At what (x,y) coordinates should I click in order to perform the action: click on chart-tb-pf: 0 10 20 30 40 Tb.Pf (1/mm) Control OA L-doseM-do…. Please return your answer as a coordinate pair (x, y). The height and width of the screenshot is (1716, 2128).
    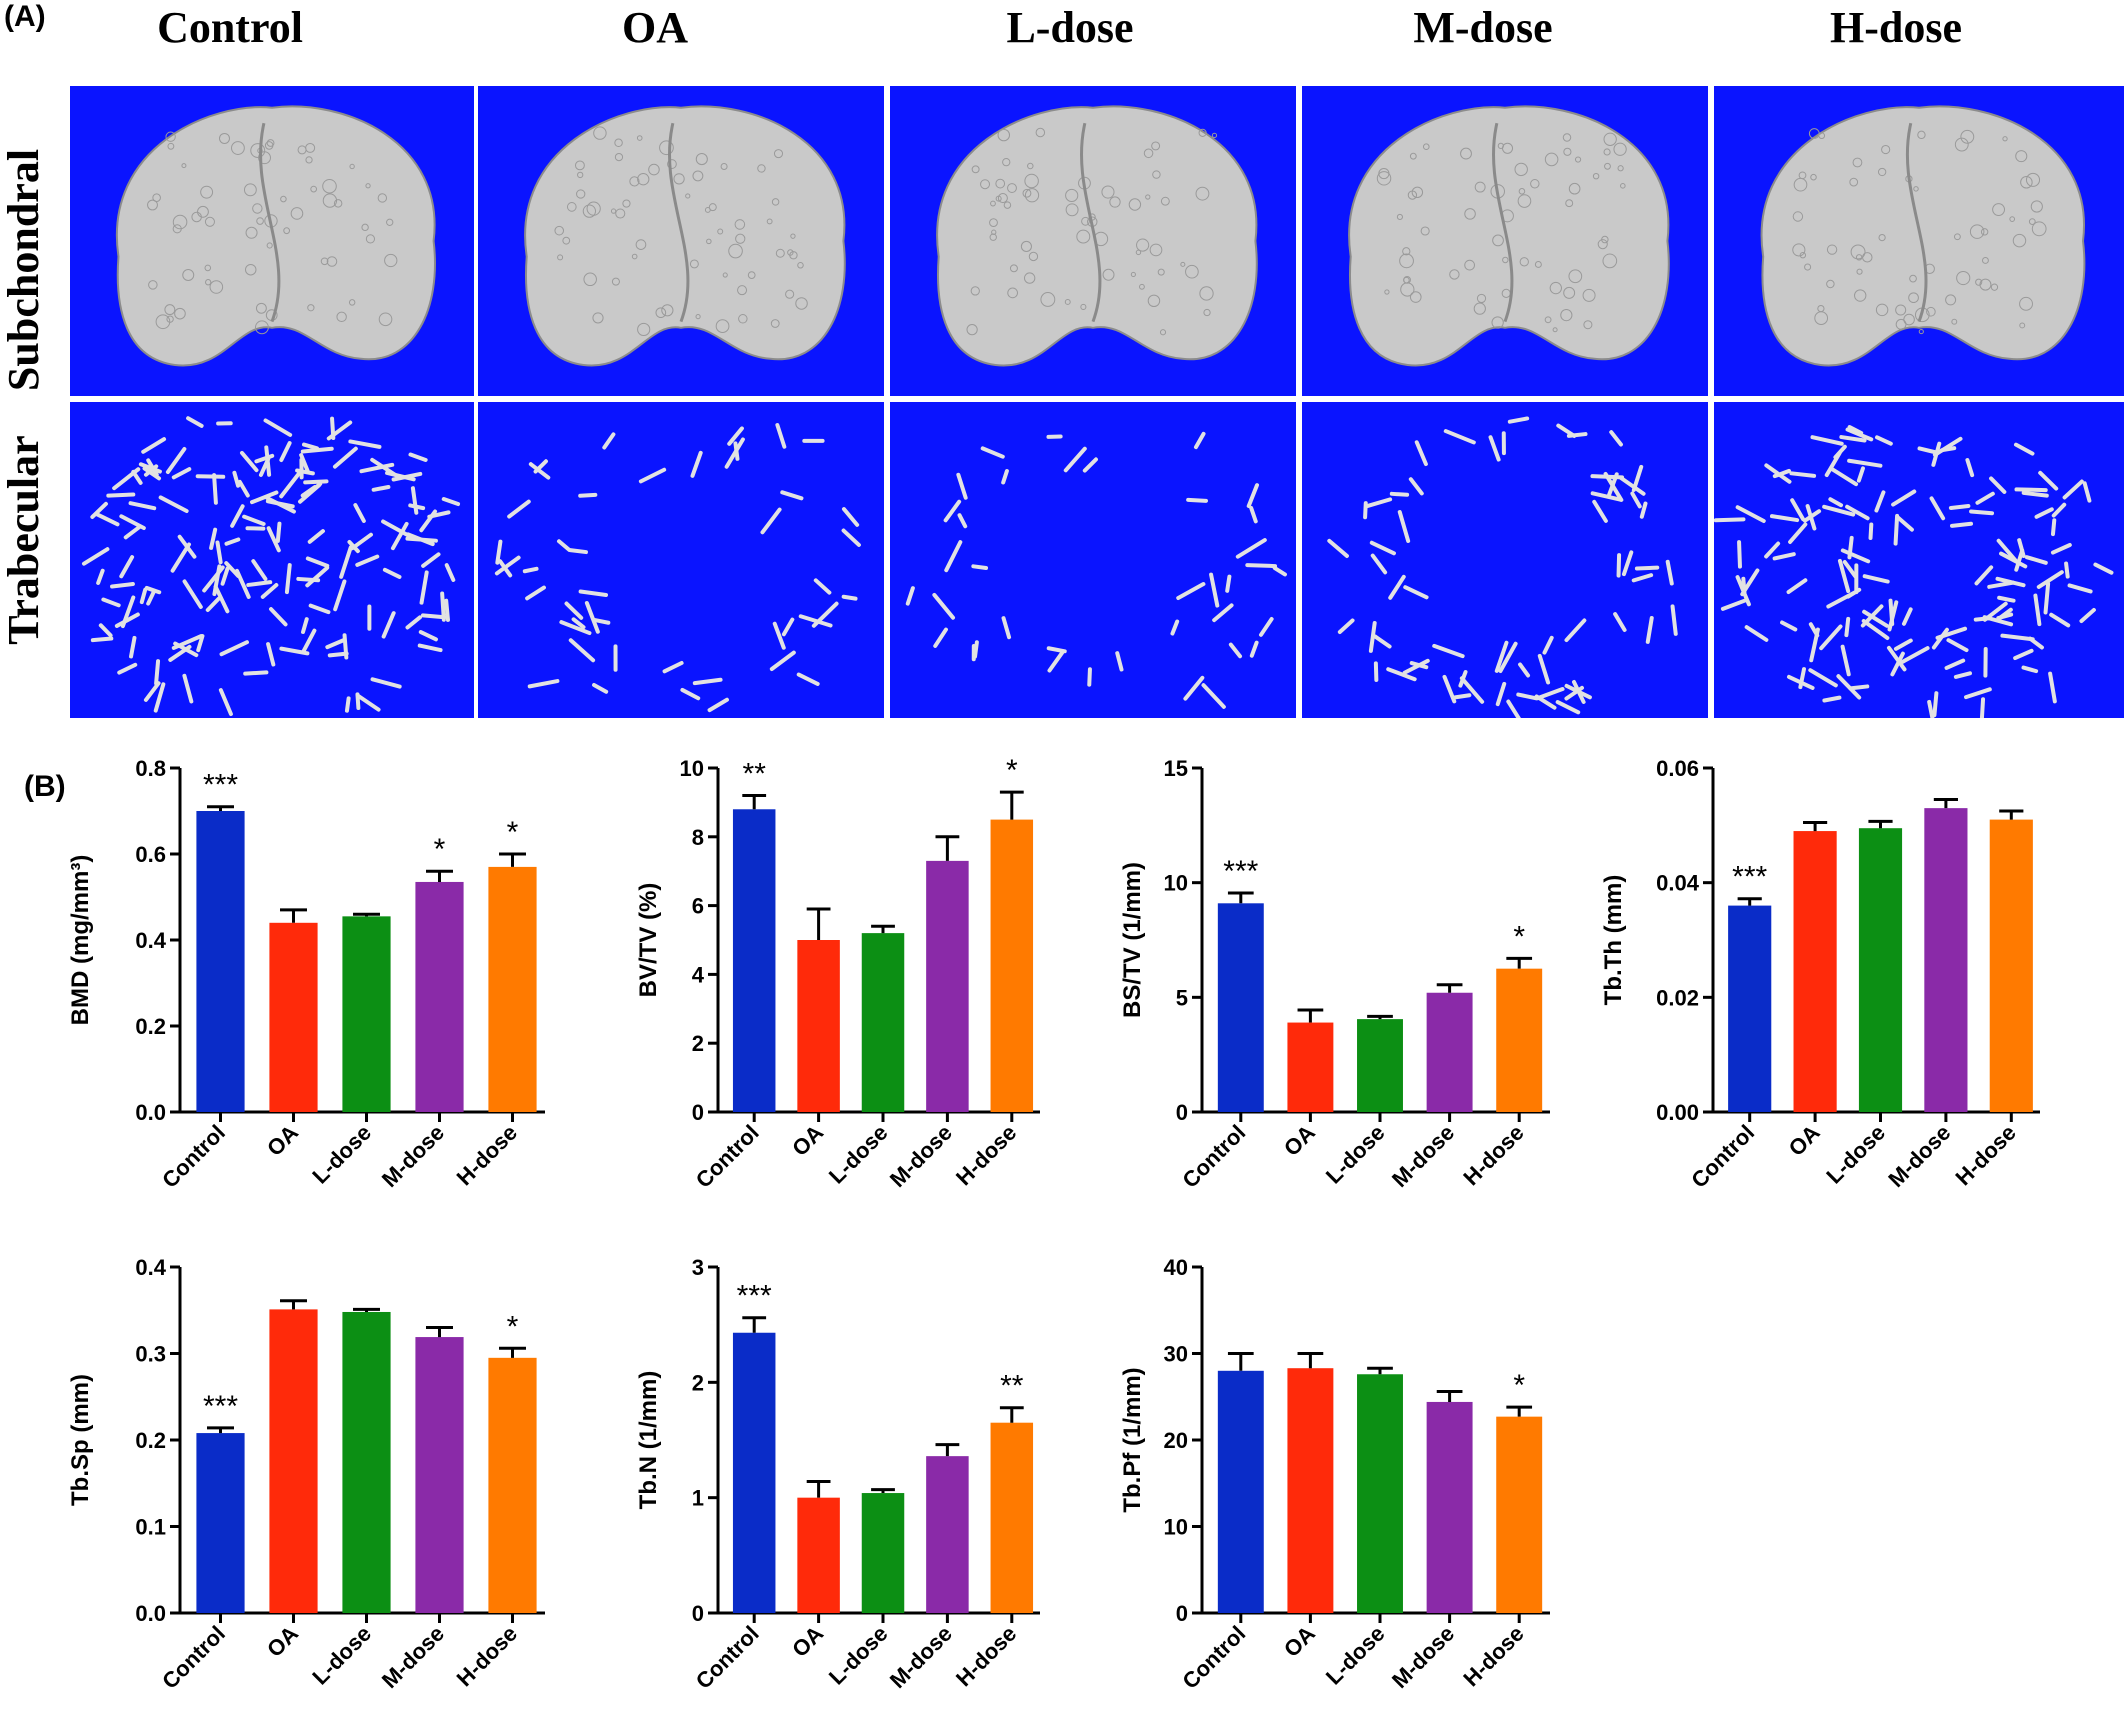
    Looking at the image, I should click on (1334, 1474).